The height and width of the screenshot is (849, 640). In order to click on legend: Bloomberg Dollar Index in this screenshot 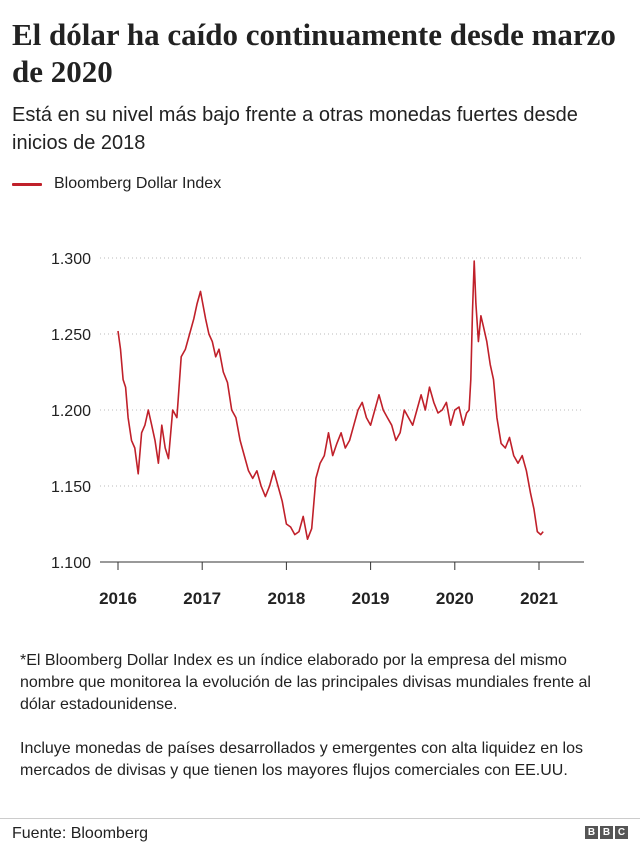, I will do `click(116, 184)`.